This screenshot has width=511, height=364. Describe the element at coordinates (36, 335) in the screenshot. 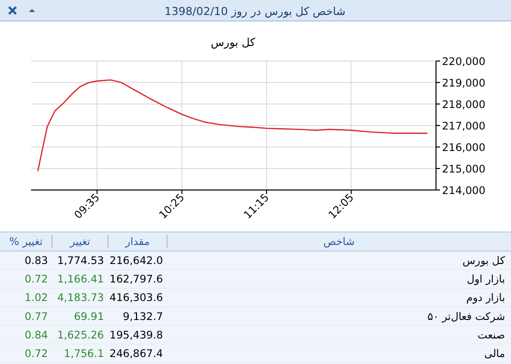

I see `data-label: 0.84` at that location.